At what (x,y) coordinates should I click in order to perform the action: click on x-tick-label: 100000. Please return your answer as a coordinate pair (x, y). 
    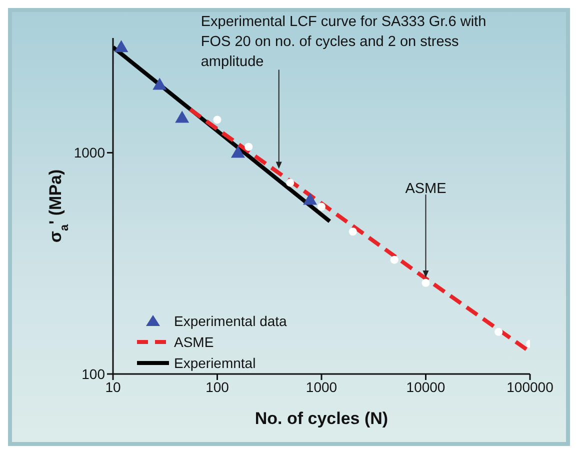
    Looking at the image, I should click on (530, 386).